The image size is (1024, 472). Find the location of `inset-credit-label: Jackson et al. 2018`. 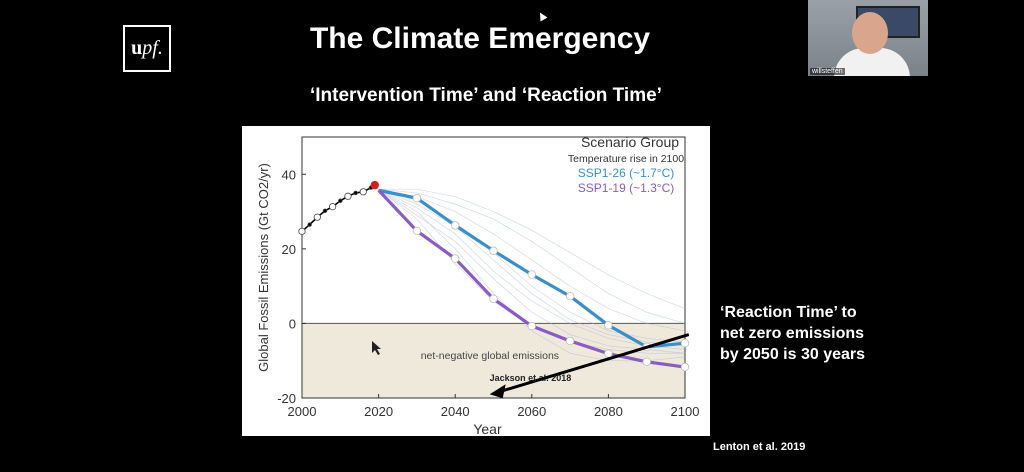

inset-credit-label: Jackson et al. 2018 is located at coordinates (531, 378).